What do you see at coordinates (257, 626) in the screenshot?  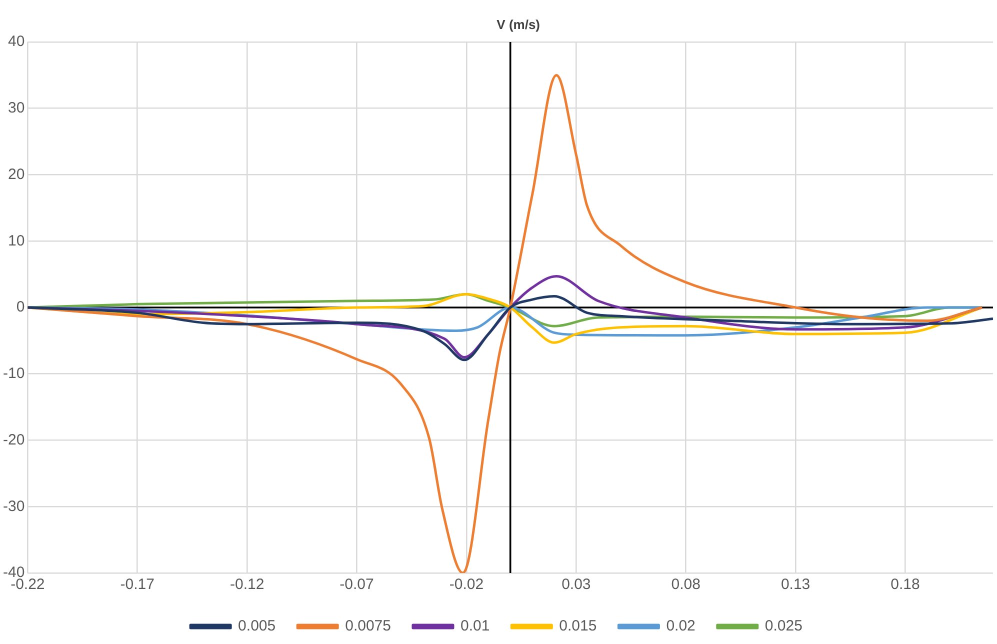 I see `legend-label: 0.005` at bounding box center [257, 626].